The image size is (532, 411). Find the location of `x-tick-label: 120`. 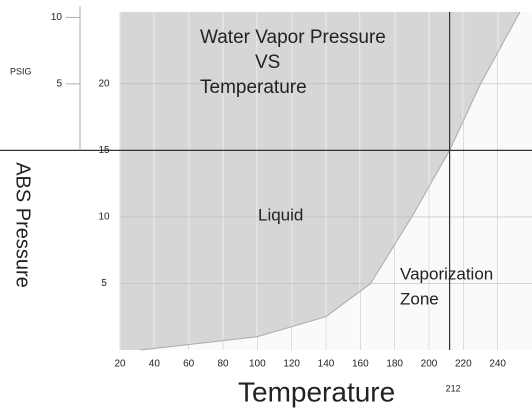

x-tick-label: 120 is located at coordinates (291, 364).